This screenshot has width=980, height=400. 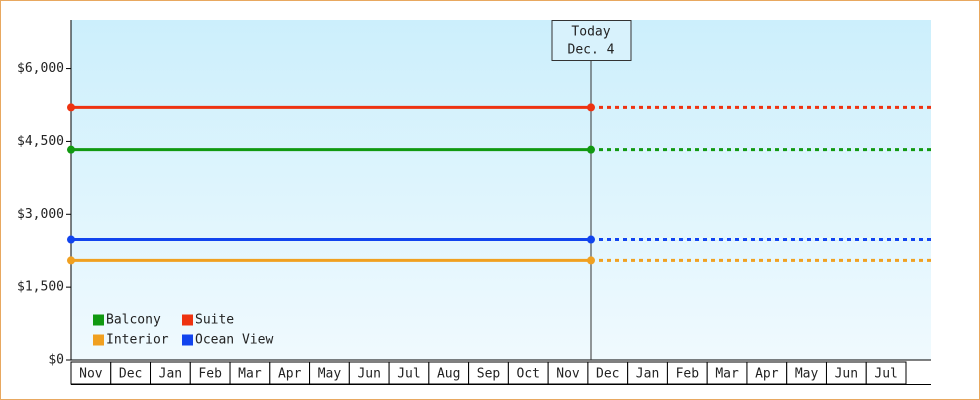 What do you see at coordinates (40, 214) in the screenshot?
I see `y-tick-label: $3,000` at bounding box center [40, 214].